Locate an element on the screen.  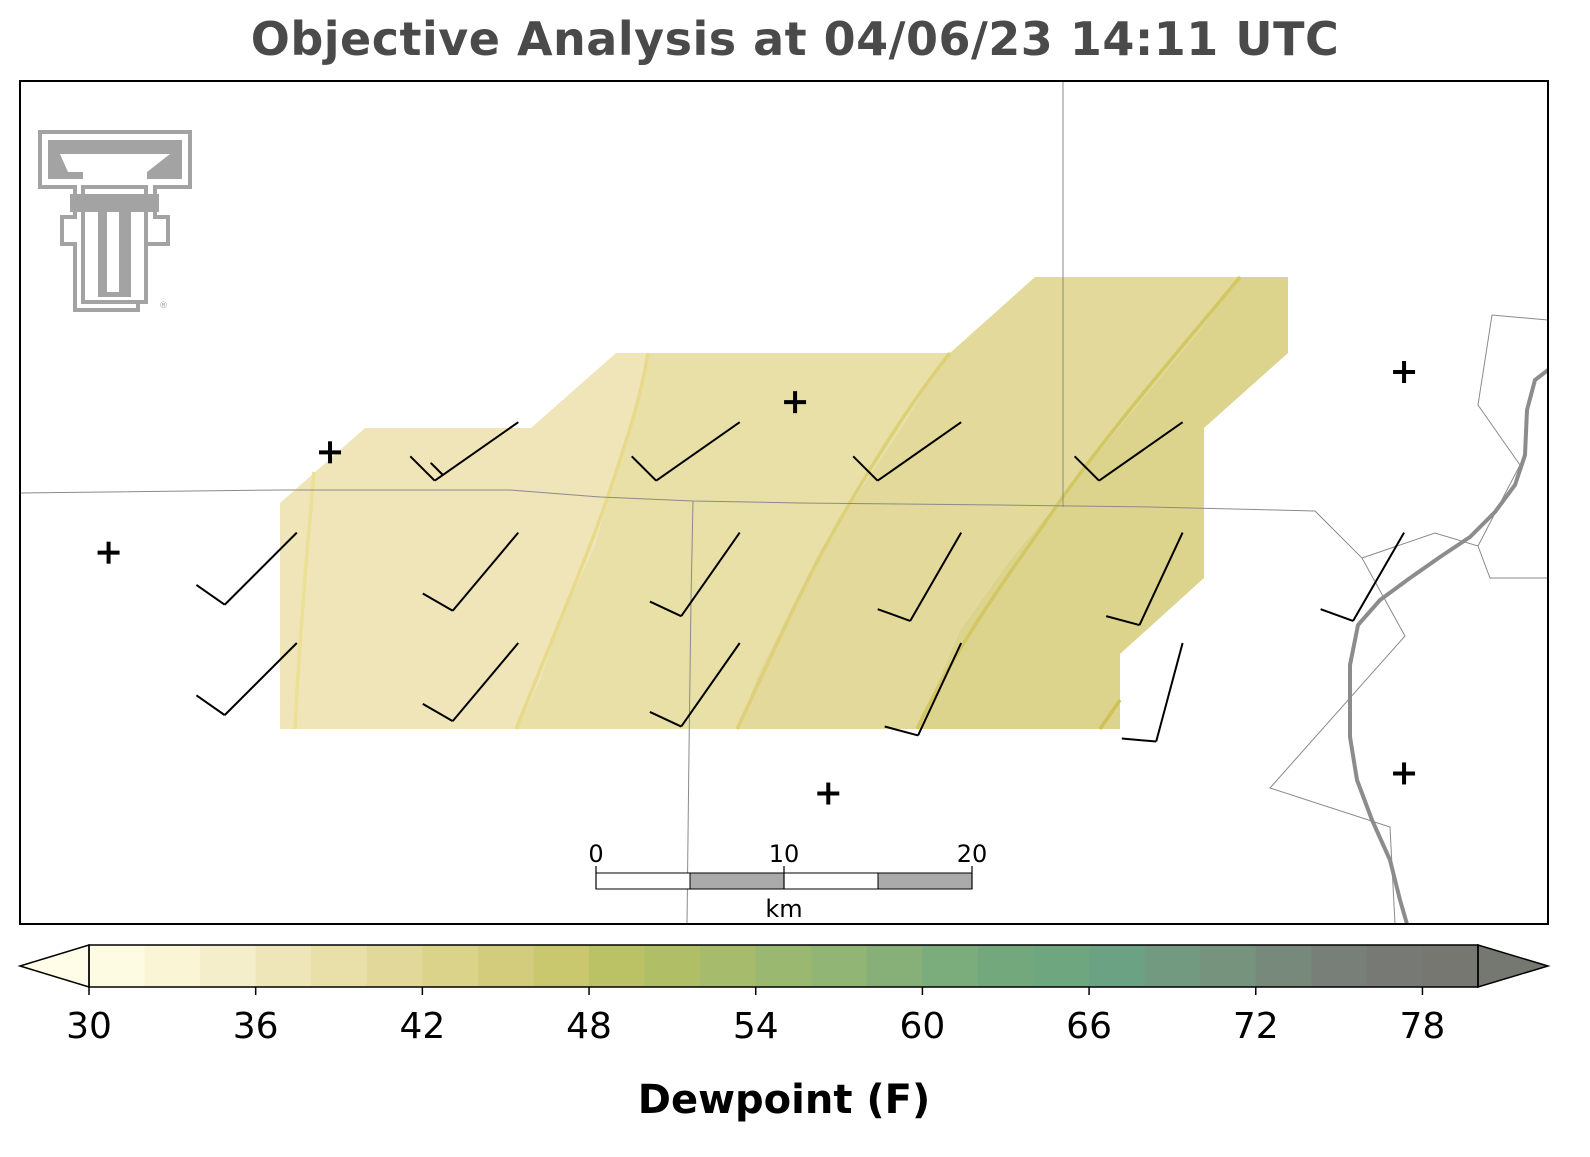
colorbar-tick-label: 30 is located at coordinates (89, 1026).